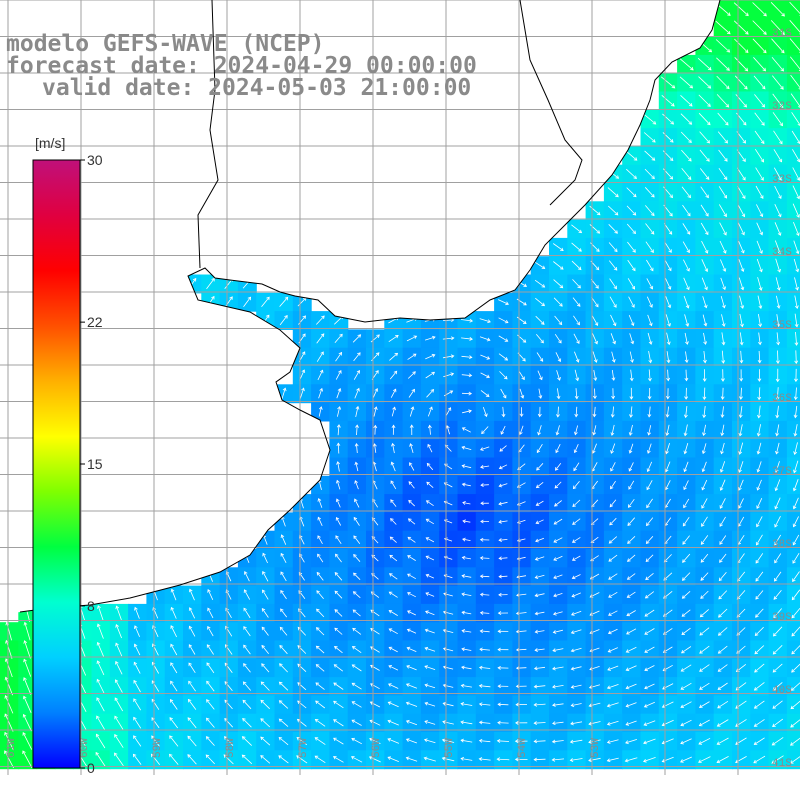 Image resolution: width=800 pixels, height=804 pixels. What do you see at coordinates (158, 748) in the screenshot?
I see `lon-label: 59W` at bounding box center [158, 748].